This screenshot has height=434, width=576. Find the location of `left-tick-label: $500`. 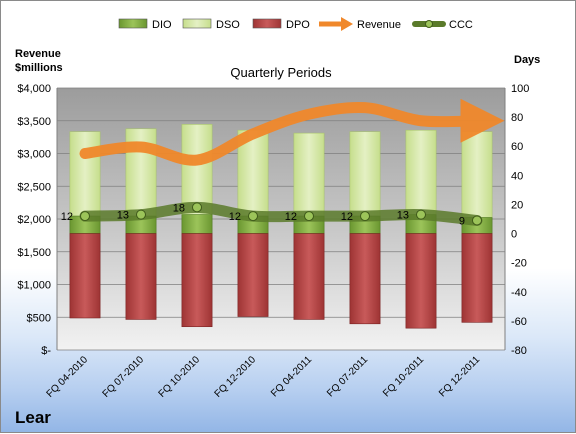

left-tick-label: $500 is located at coordinates (39, 318).